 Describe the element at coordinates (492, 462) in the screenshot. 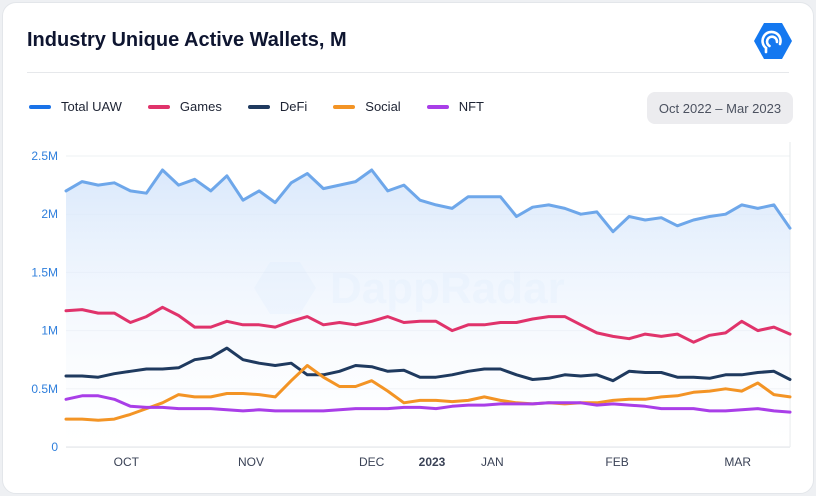

I see `x-tick-label: JAN` at that location.